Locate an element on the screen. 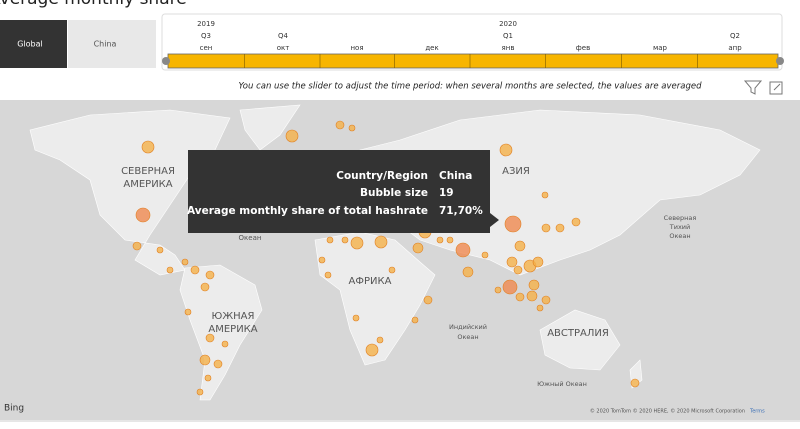 This screenshot has width=800, height=429. quarter: Q2 is located at coordinates (735, 36).